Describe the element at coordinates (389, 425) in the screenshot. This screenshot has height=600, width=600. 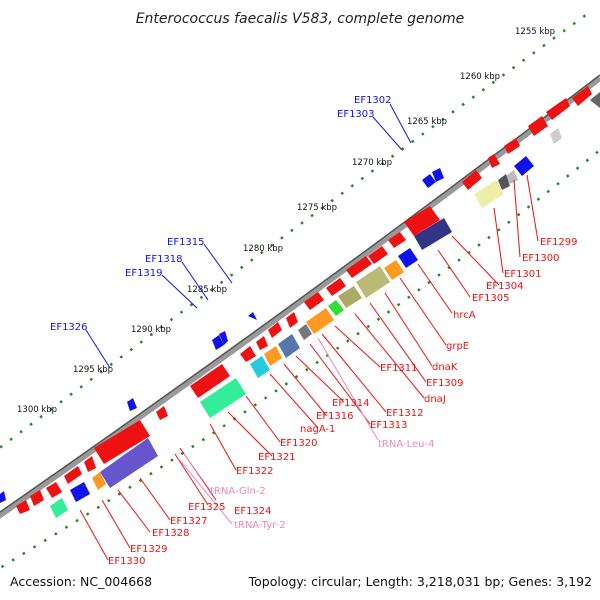
I see `label-ef1313: EF1313` at that location.